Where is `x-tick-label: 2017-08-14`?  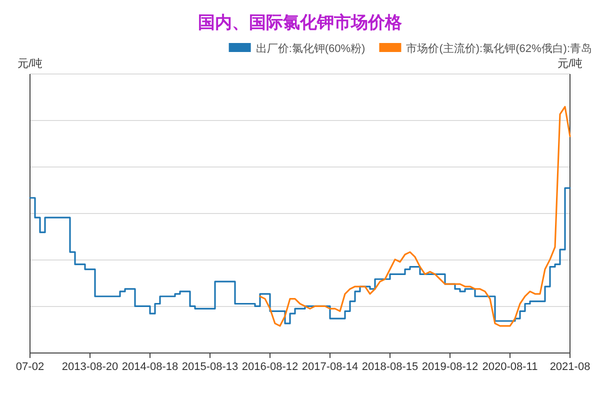
x-tick-label: 2017-08-14 is located at coordinates (330, 367).